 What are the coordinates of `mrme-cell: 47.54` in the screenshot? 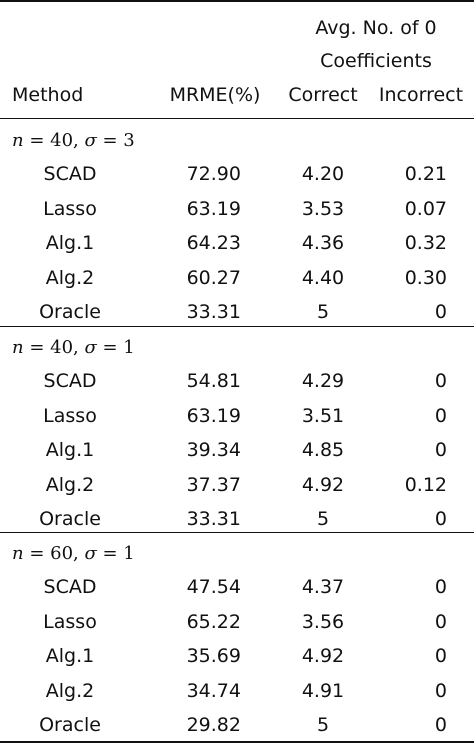 It's located at (213, 587).